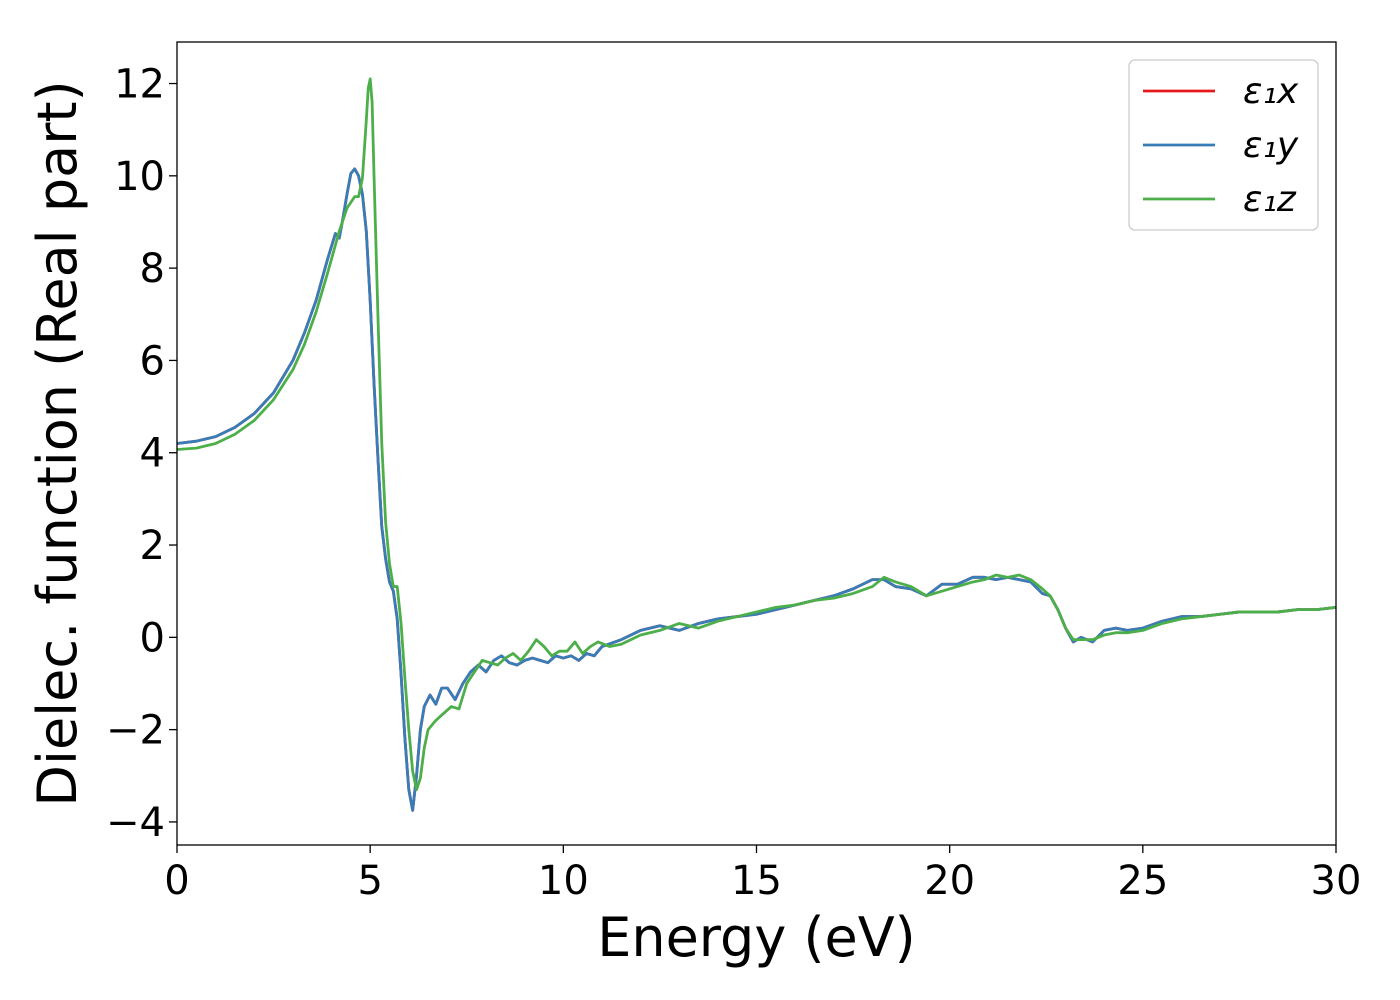  Describe the element at coordinates (563, 881) in the screenshot. I see `x-tick-label: 10` at that location.